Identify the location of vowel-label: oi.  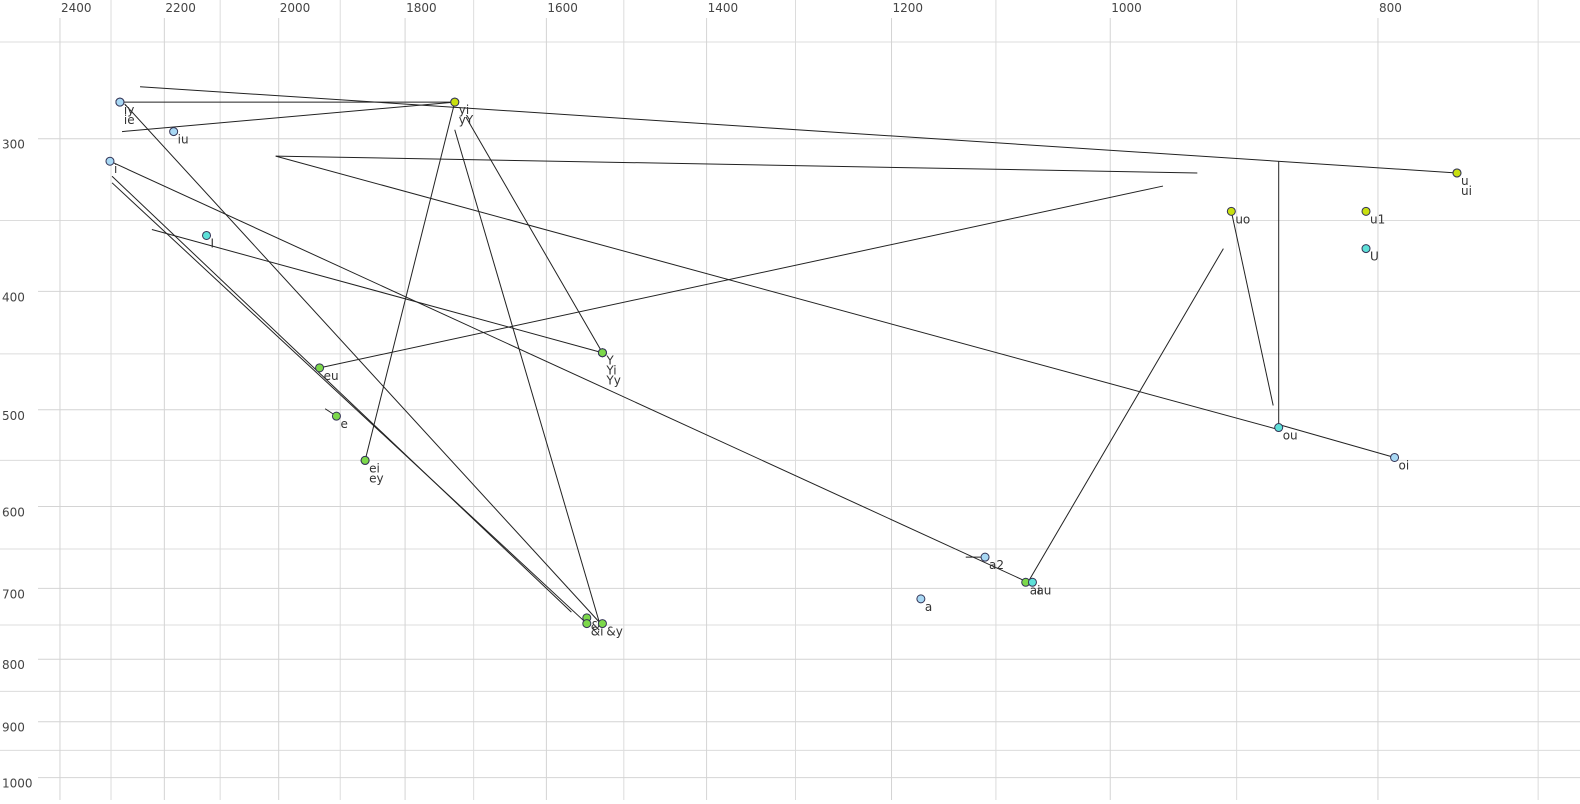
(1404, 465).